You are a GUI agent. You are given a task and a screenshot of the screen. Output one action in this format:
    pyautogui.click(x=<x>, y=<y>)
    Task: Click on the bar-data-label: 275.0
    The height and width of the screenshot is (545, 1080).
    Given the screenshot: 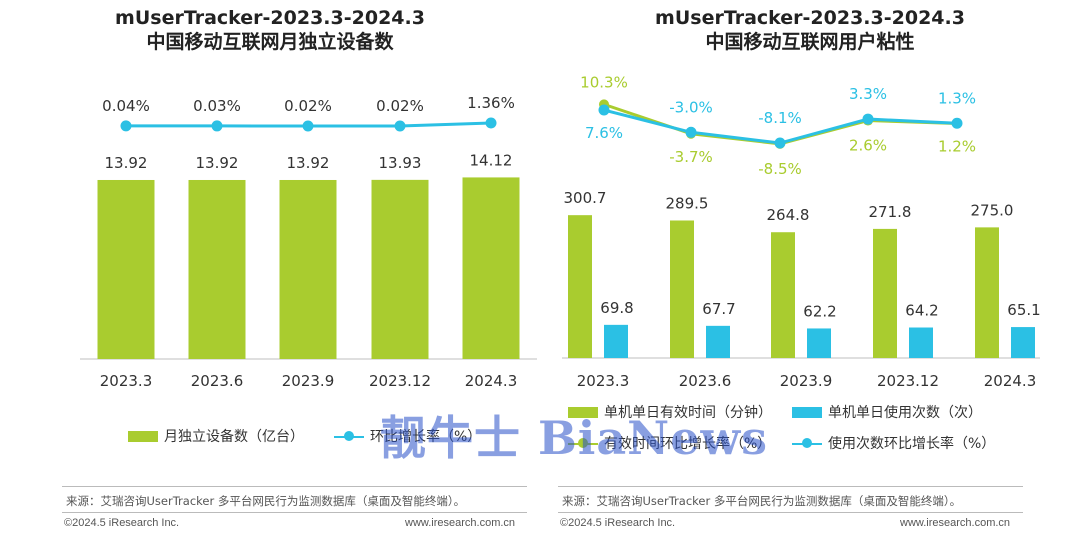 What is the action you would take?
    pyautogui.click(x=992, y=210)
    